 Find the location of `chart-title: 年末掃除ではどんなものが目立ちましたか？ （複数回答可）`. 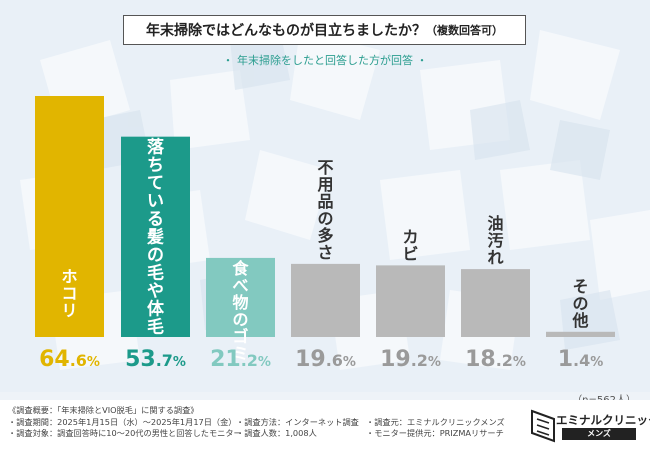

chart-title: 年末掃除ではどんなものが目立ちましたか？ （複数回答可） is located at coordinates (324, 30).